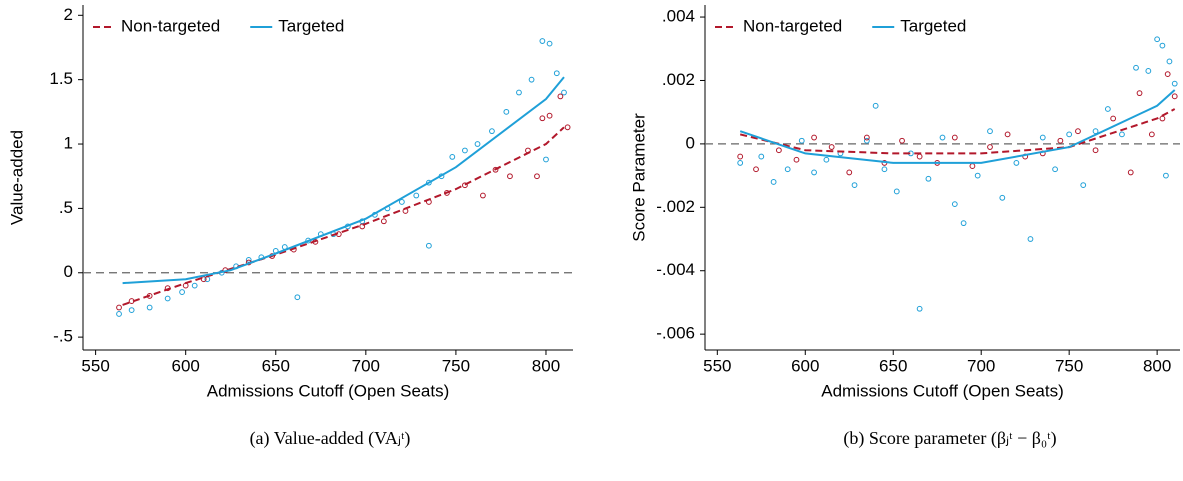  Describe the element at coordinates (675, 206) in the screenshot. I see `y-tick-label: -.002` at that location.